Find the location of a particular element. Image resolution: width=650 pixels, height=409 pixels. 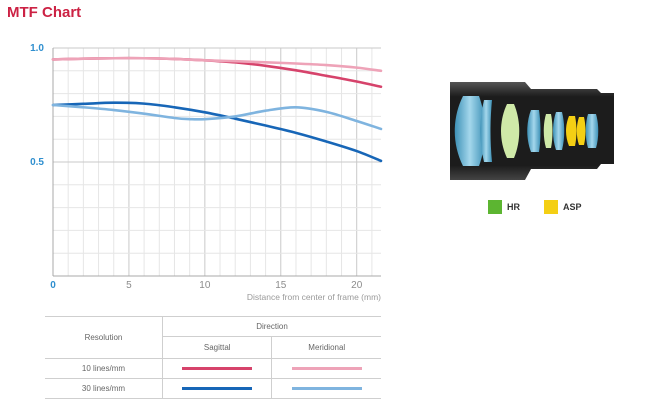

series-30lpmm-sagittal is located at coordinates (217, 132).